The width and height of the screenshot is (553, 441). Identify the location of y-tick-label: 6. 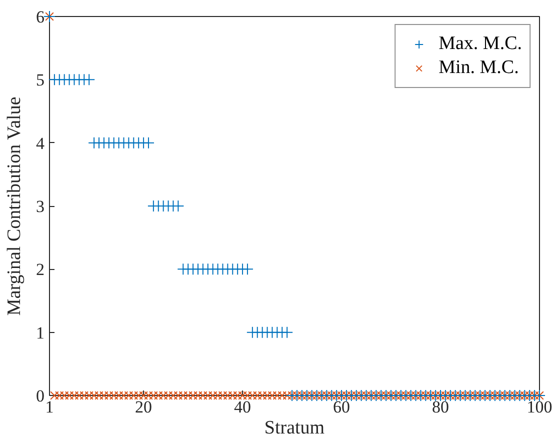
(40, 17).